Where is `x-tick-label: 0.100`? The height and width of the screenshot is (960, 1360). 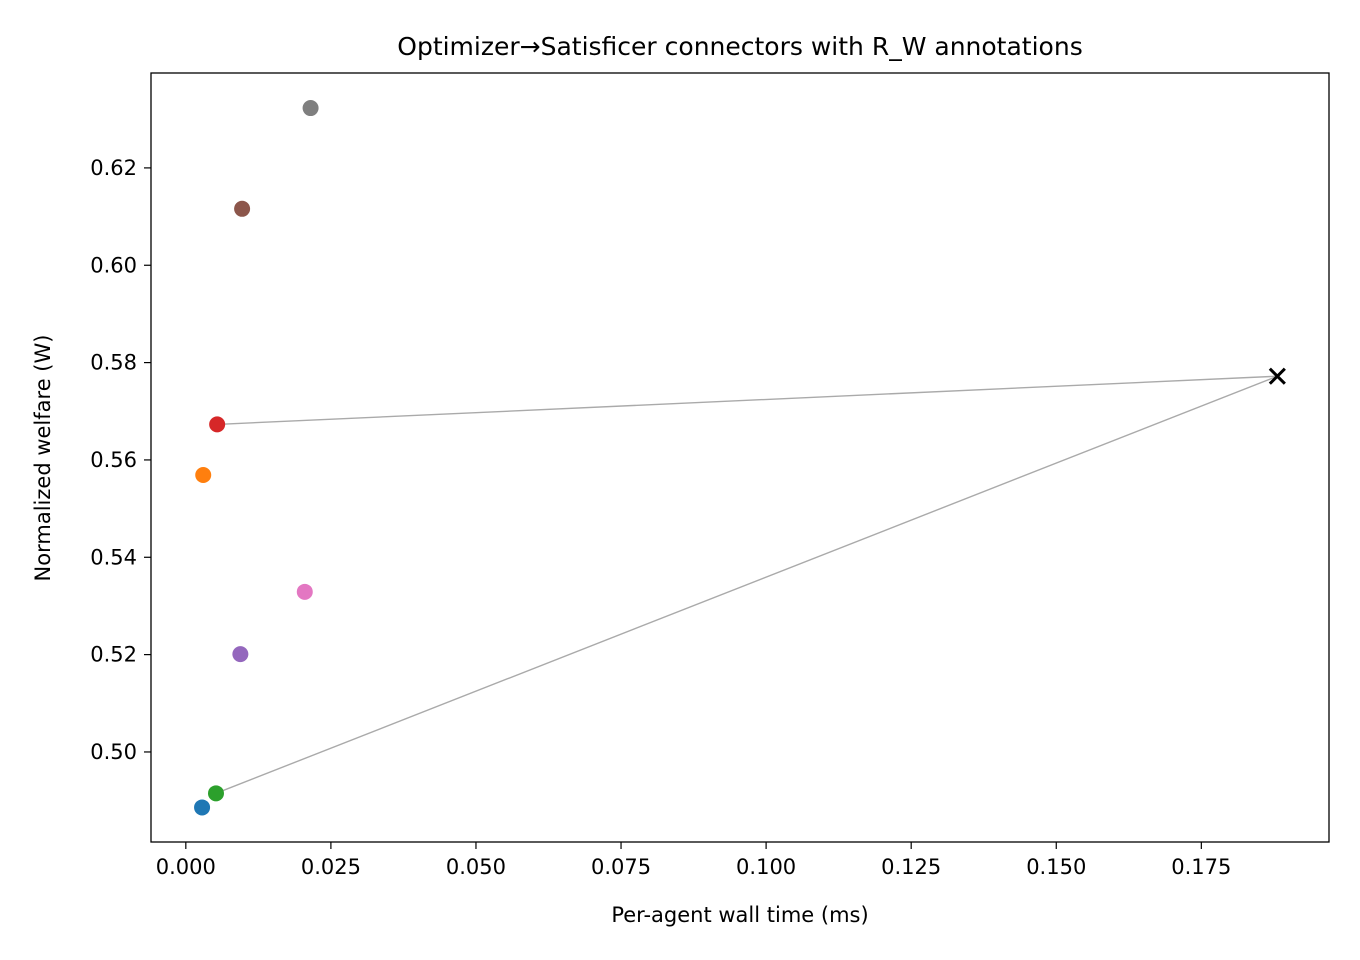 x-tick-label: 0.100 is located at coordinates (766, 867).